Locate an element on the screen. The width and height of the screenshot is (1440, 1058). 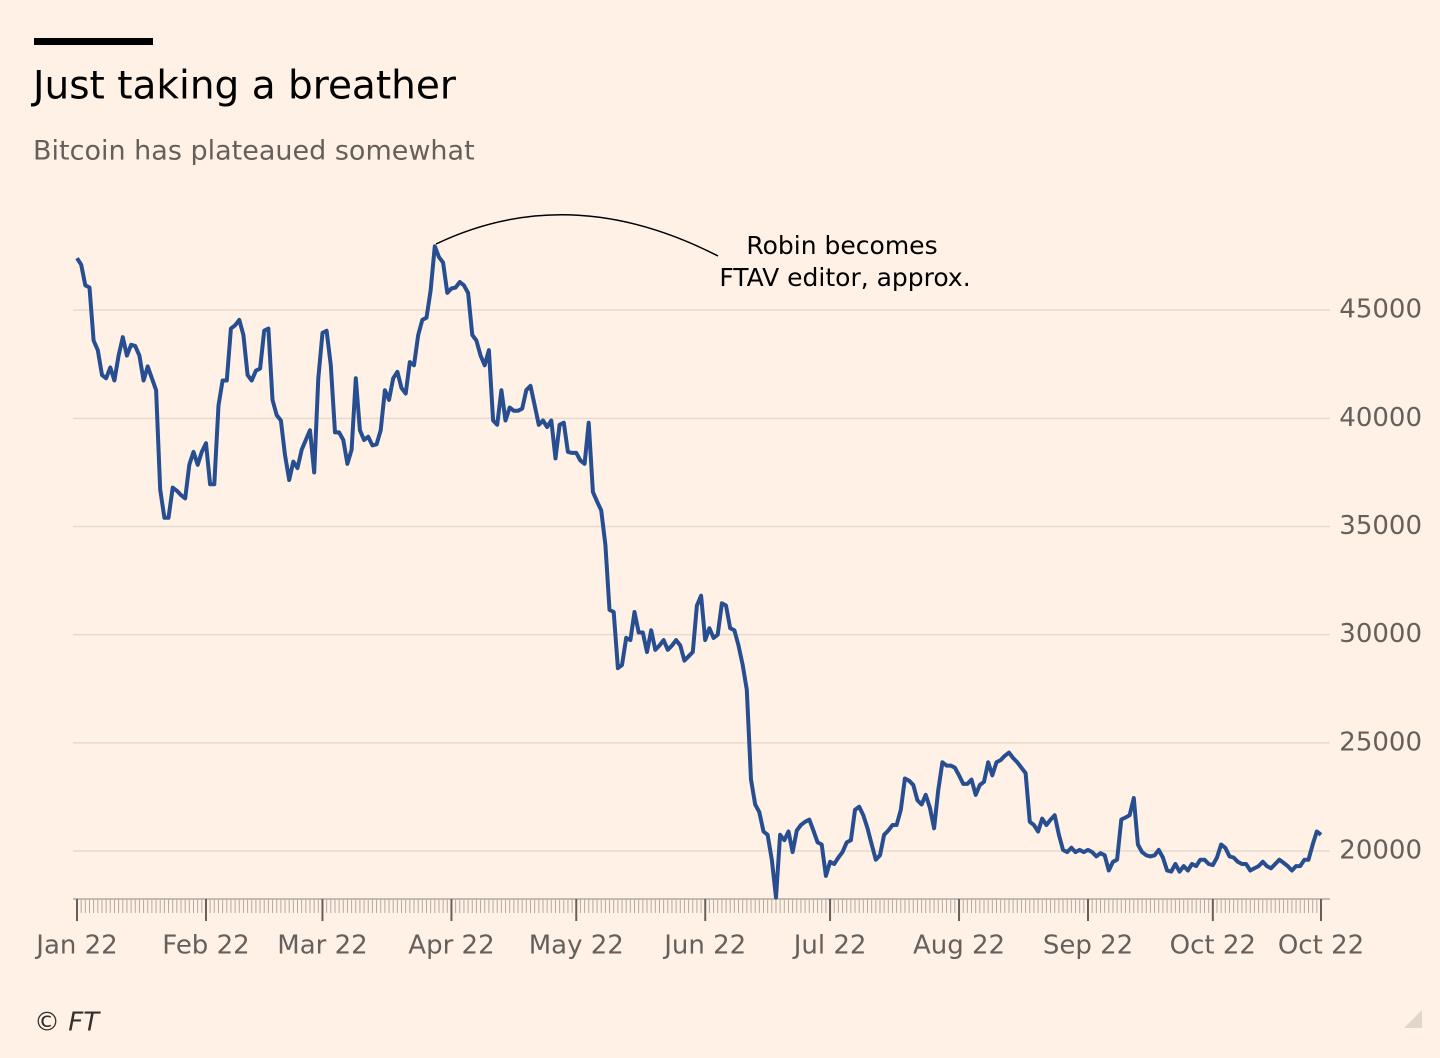
chart-title: Just taking a breather is located at coordinates (243, 86).